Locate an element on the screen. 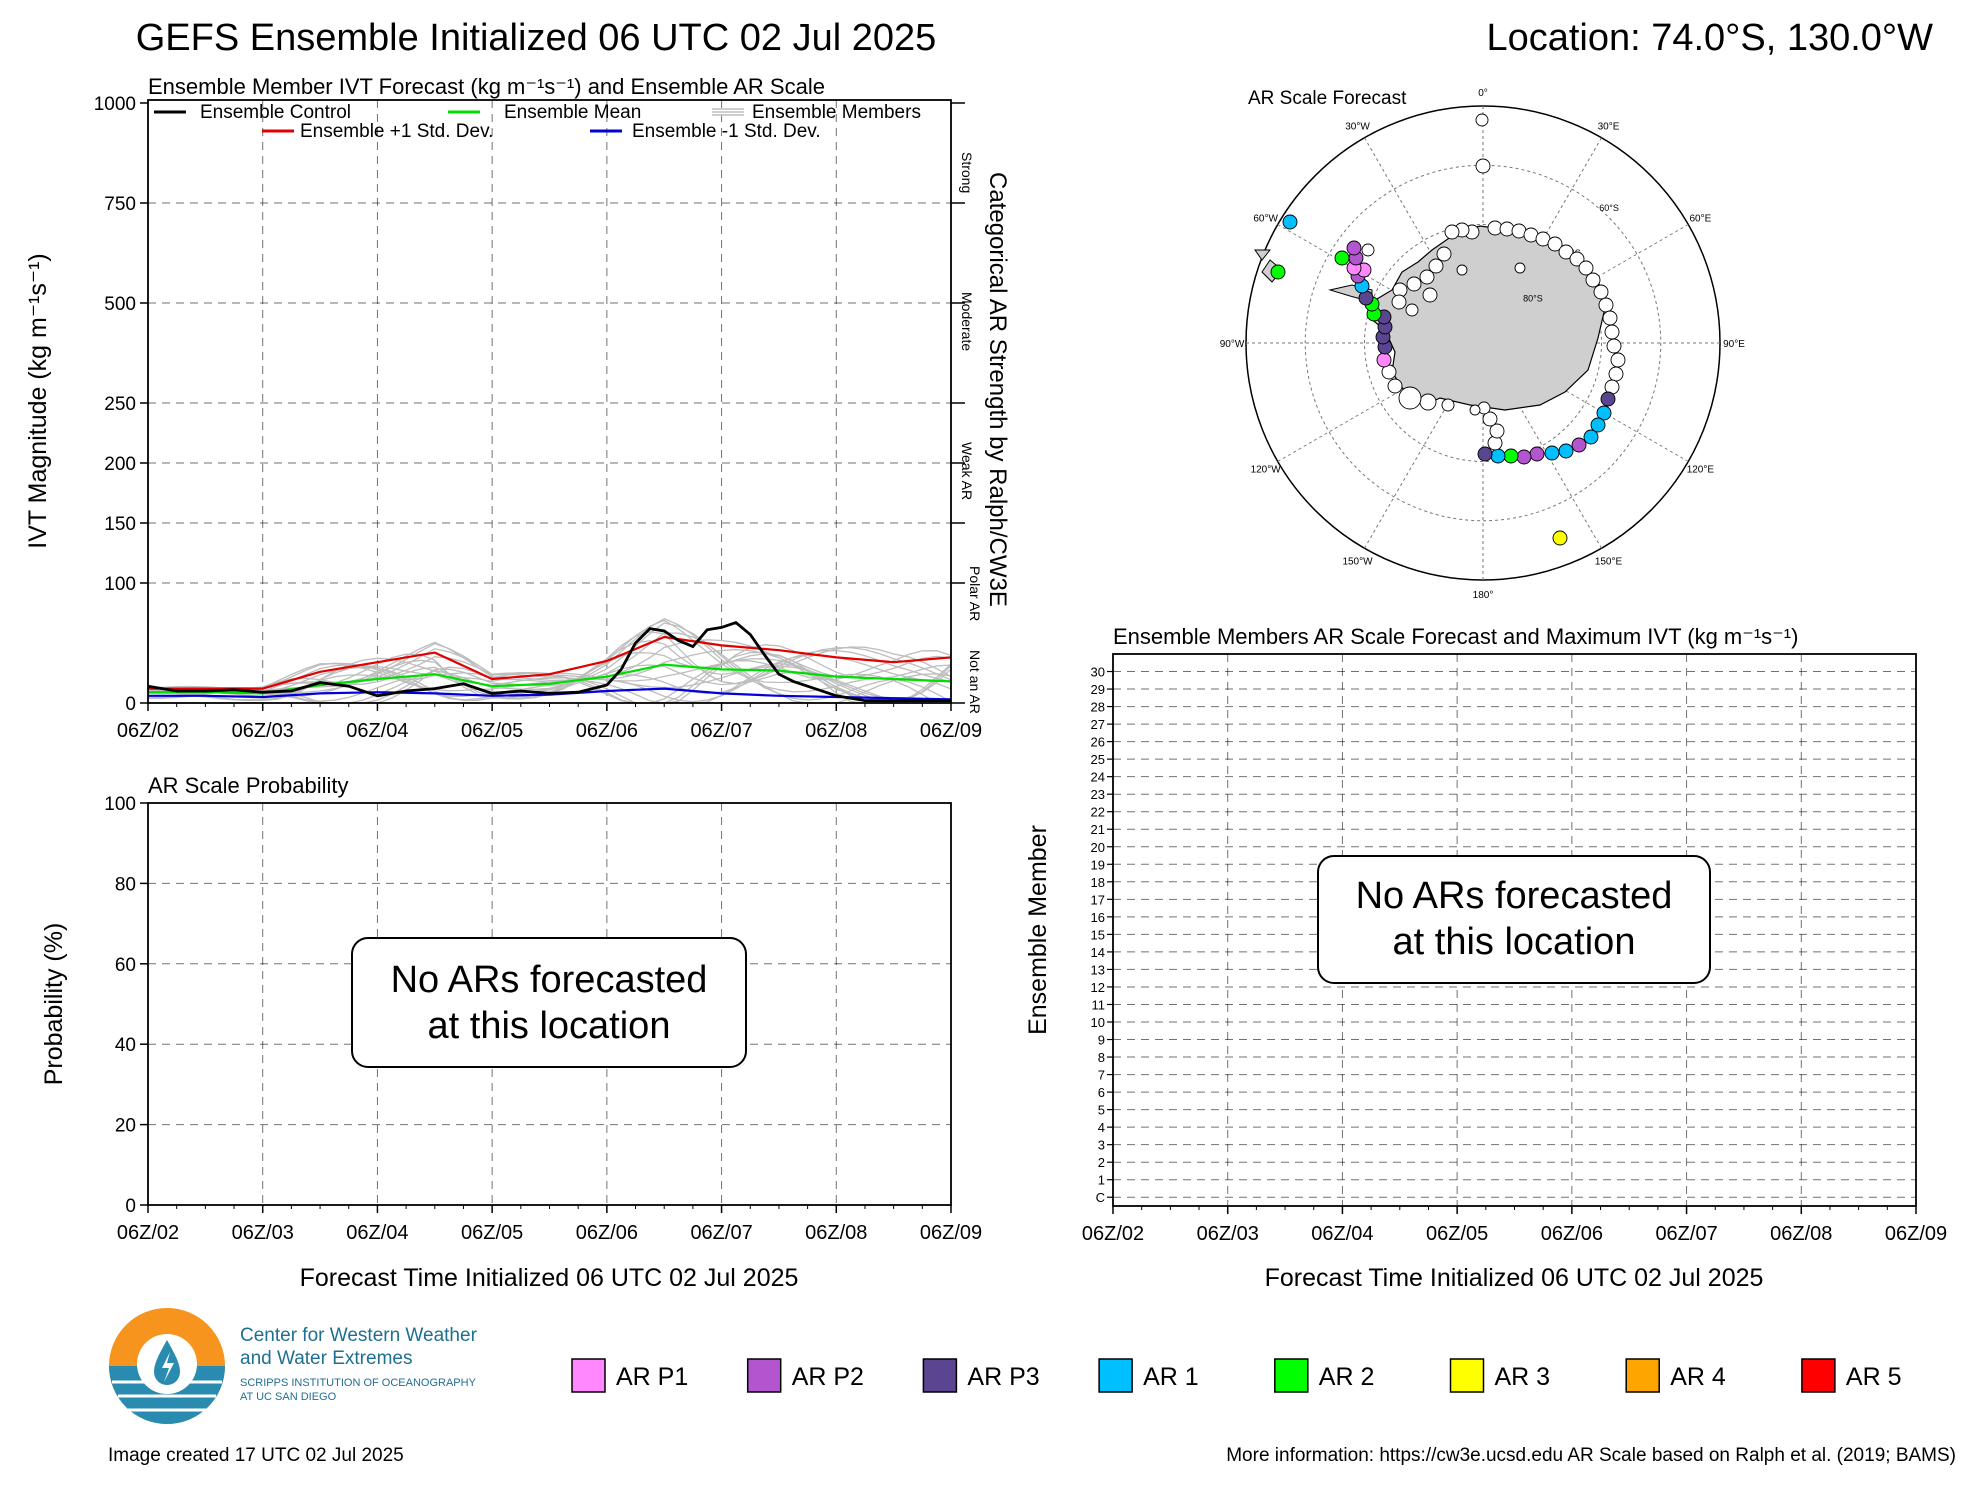 The width and height of the screenshot is (1967, 1485). member-ytick-label-3: 3 is located at coordinates (1101, 1145).